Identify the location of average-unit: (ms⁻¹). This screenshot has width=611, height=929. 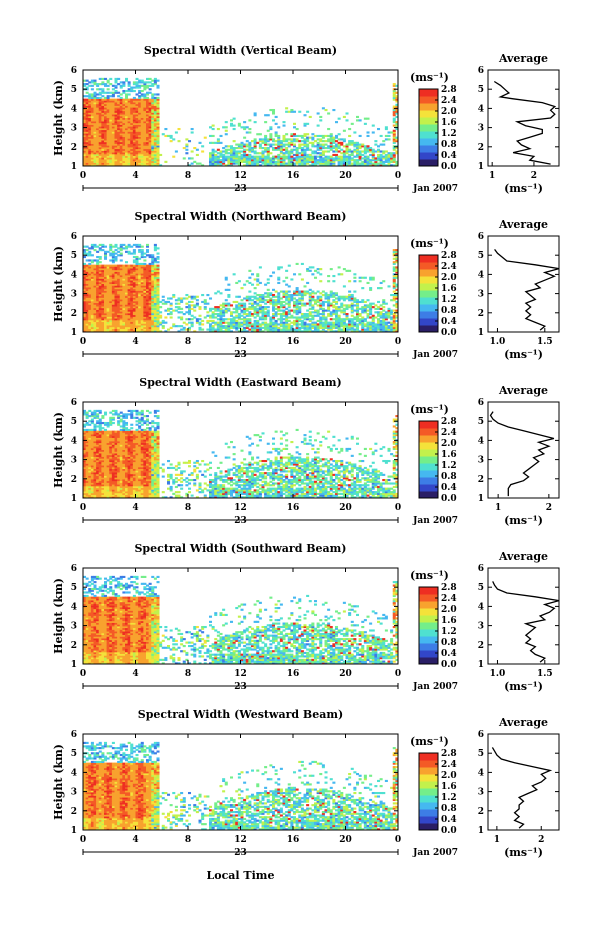
(523, 188).